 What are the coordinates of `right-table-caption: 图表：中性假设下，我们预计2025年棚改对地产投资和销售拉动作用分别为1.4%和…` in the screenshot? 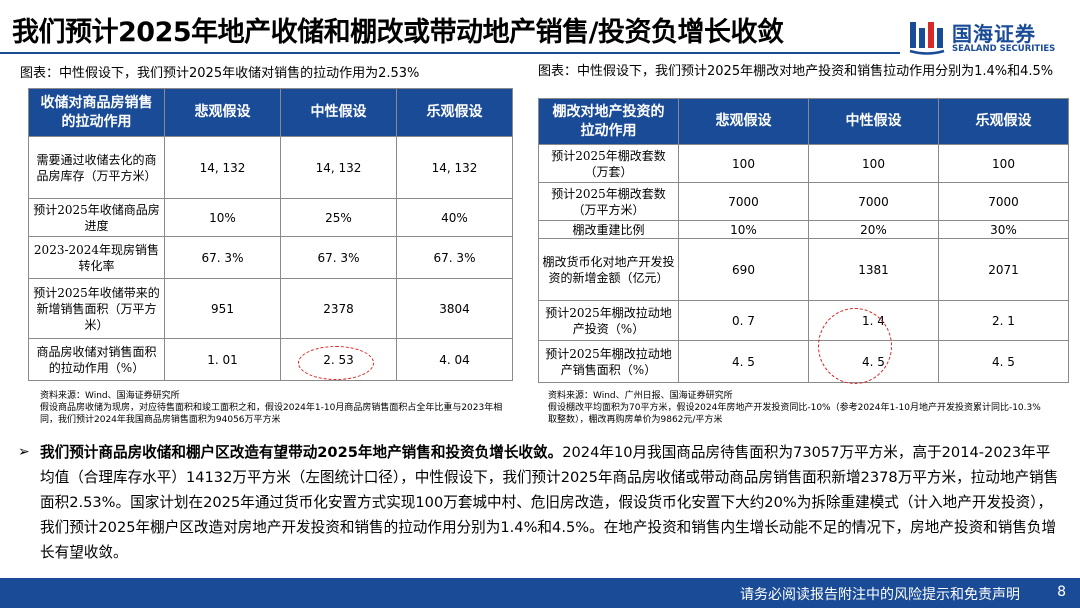 It's located at (796, 71).